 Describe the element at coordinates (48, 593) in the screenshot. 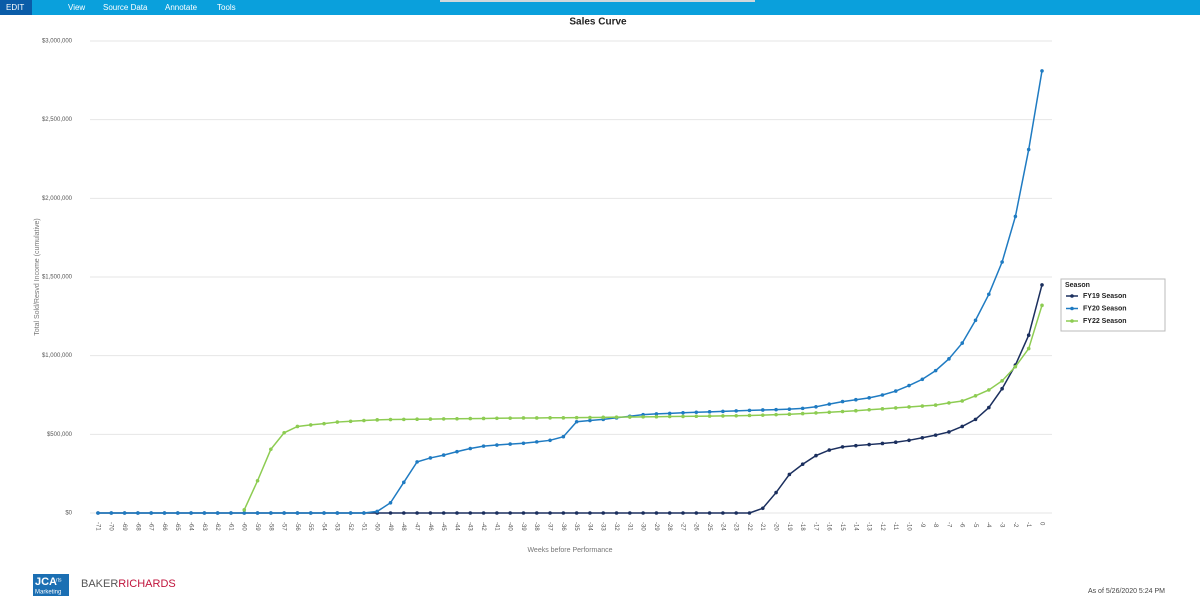

I see `logo-sub: Marketing` at that location.